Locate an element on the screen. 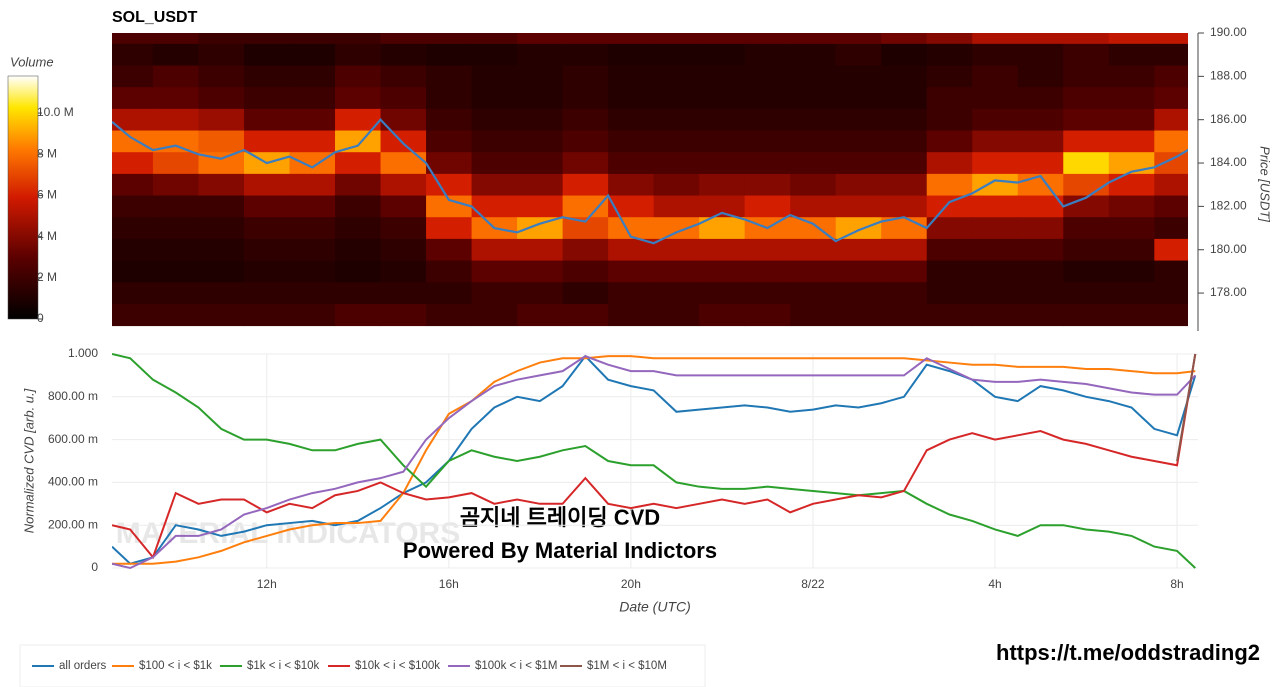 Image resolution: width=1280 pixels, height=687 pixels. y-tick-label: 182.00 is located at coordinates (1228, 206).